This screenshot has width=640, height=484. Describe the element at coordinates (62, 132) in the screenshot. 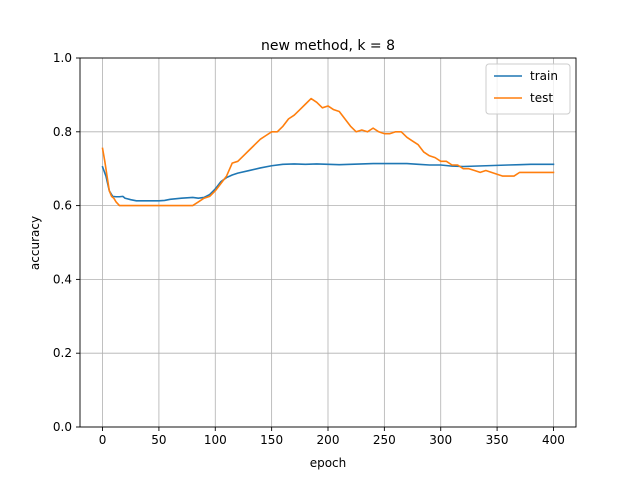

I see `y-tick-label: 0.8` at that location.